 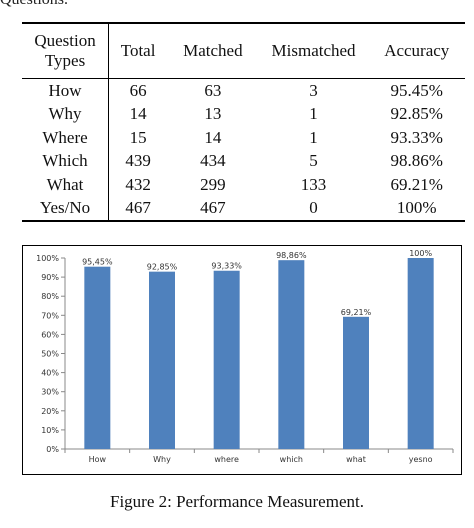 I want to click on table-row: How 66 63 3 95.45%, so click(x=243, y=90).